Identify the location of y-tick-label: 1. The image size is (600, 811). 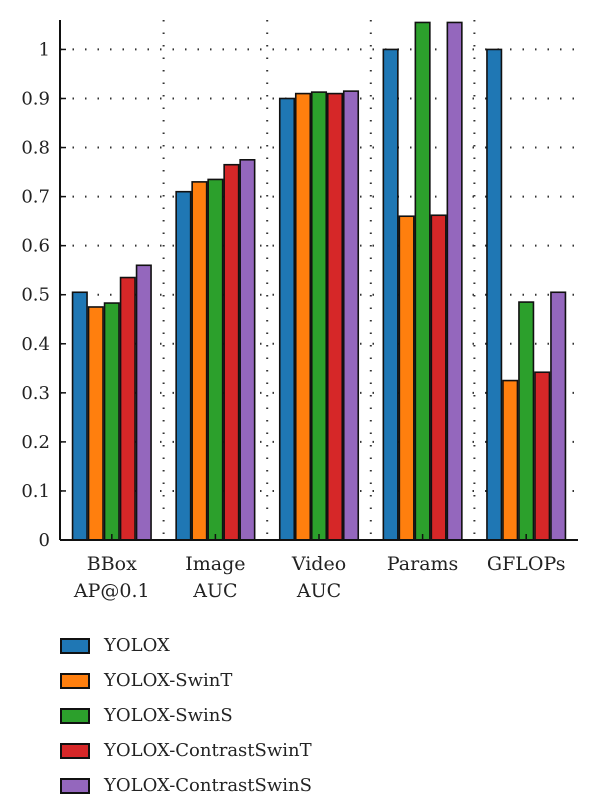
(44, 49).